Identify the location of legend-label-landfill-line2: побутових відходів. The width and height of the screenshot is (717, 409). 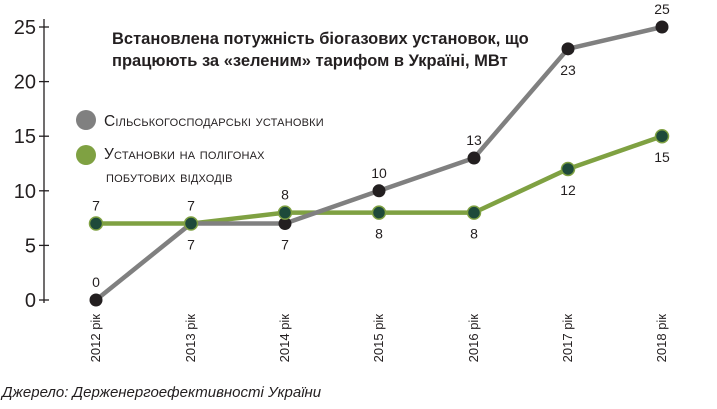
(169, 177).